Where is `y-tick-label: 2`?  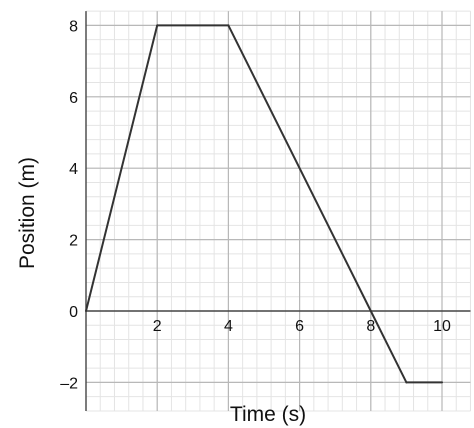
y-tick-label: 2 is located at coordinates (73, 241).